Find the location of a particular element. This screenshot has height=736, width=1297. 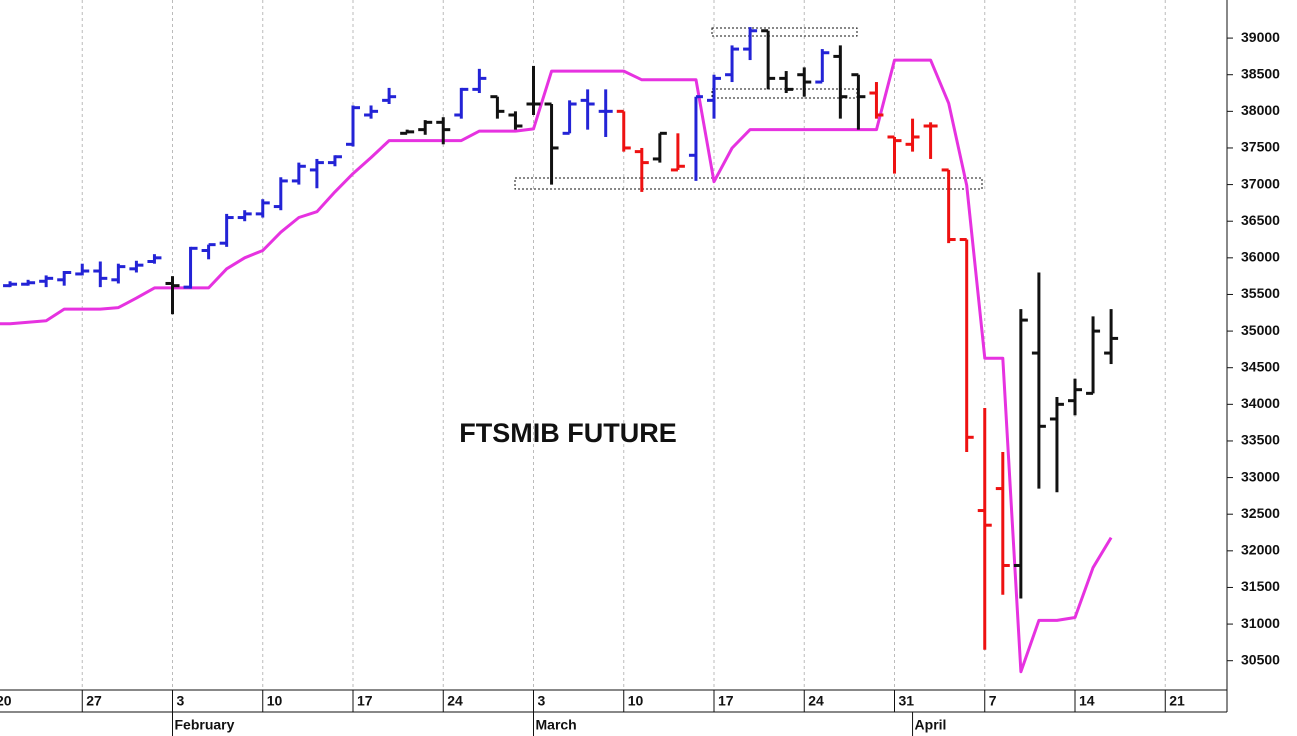

y-tick-label: 31000 is located at coordinates (1260, 623).